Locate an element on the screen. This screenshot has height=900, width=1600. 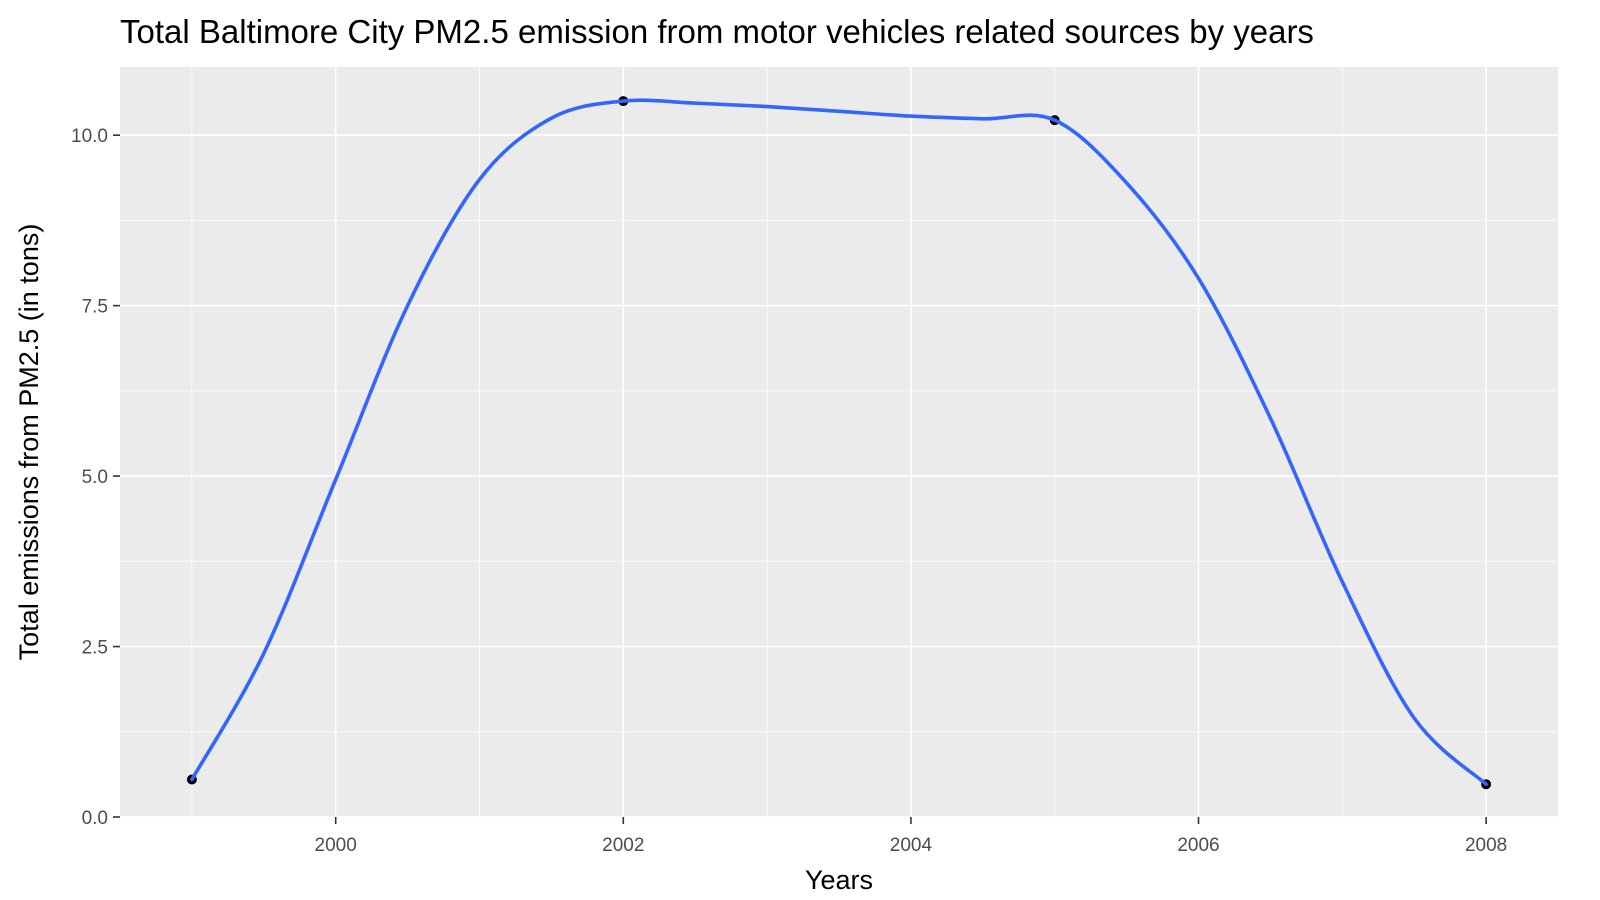
y-tick-label: 2.5 is located at coordinates (95, 648).